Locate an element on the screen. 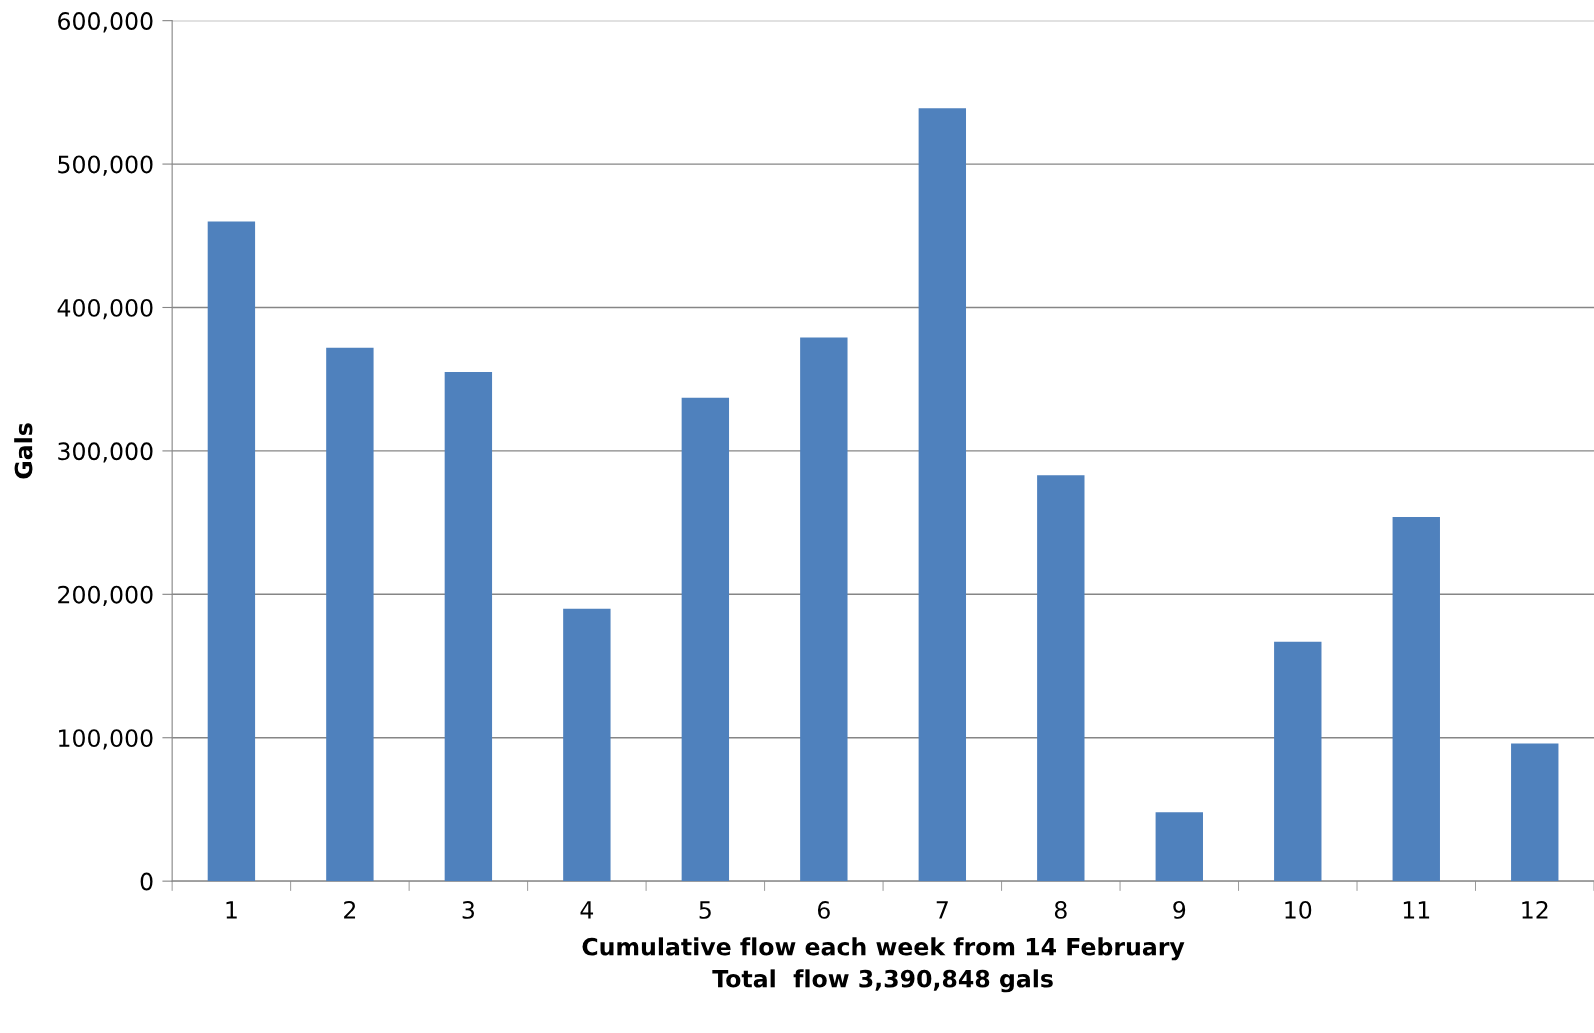 Image resolution: width=1594 pixels, height=1033 pixels. y-tick-label: 400,000 is located at coordinates (105, 309).